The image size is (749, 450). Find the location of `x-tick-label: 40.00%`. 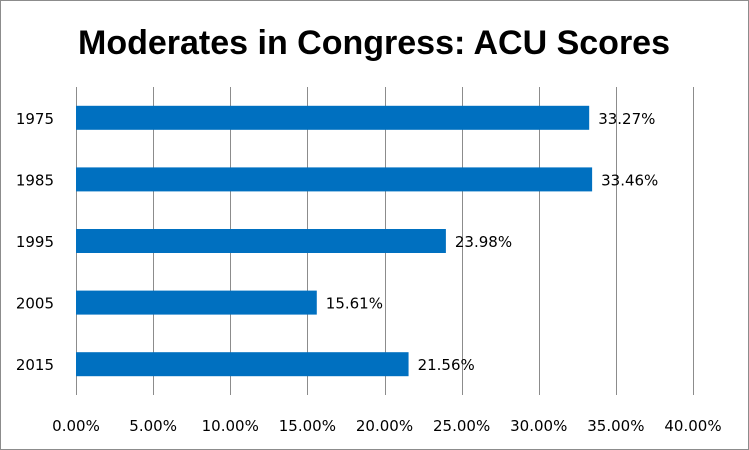

x-tick-label: 40.00% is located at coordinates (692, 426).